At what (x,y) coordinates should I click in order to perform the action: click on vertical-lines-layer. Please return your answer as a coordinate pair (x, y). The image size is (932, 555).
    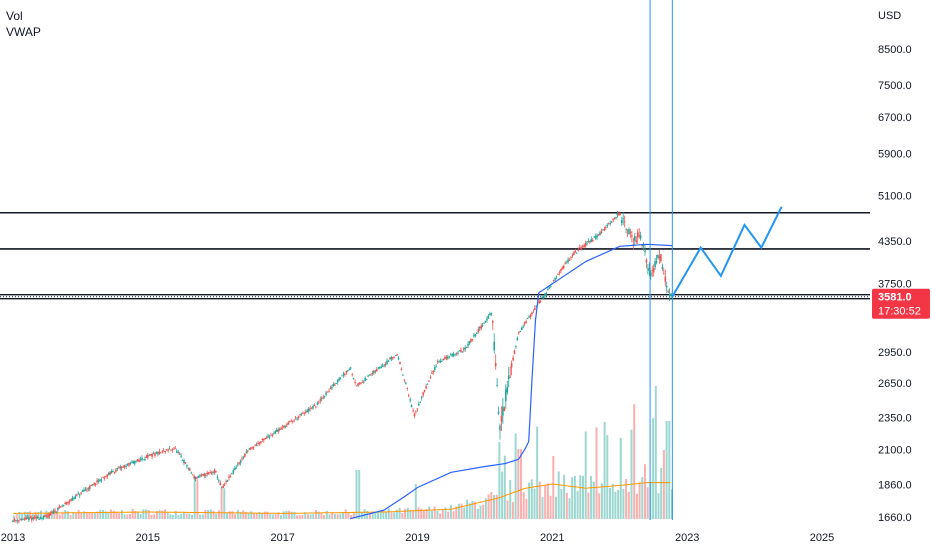
    Looking at the image, I should click on (661, 260).